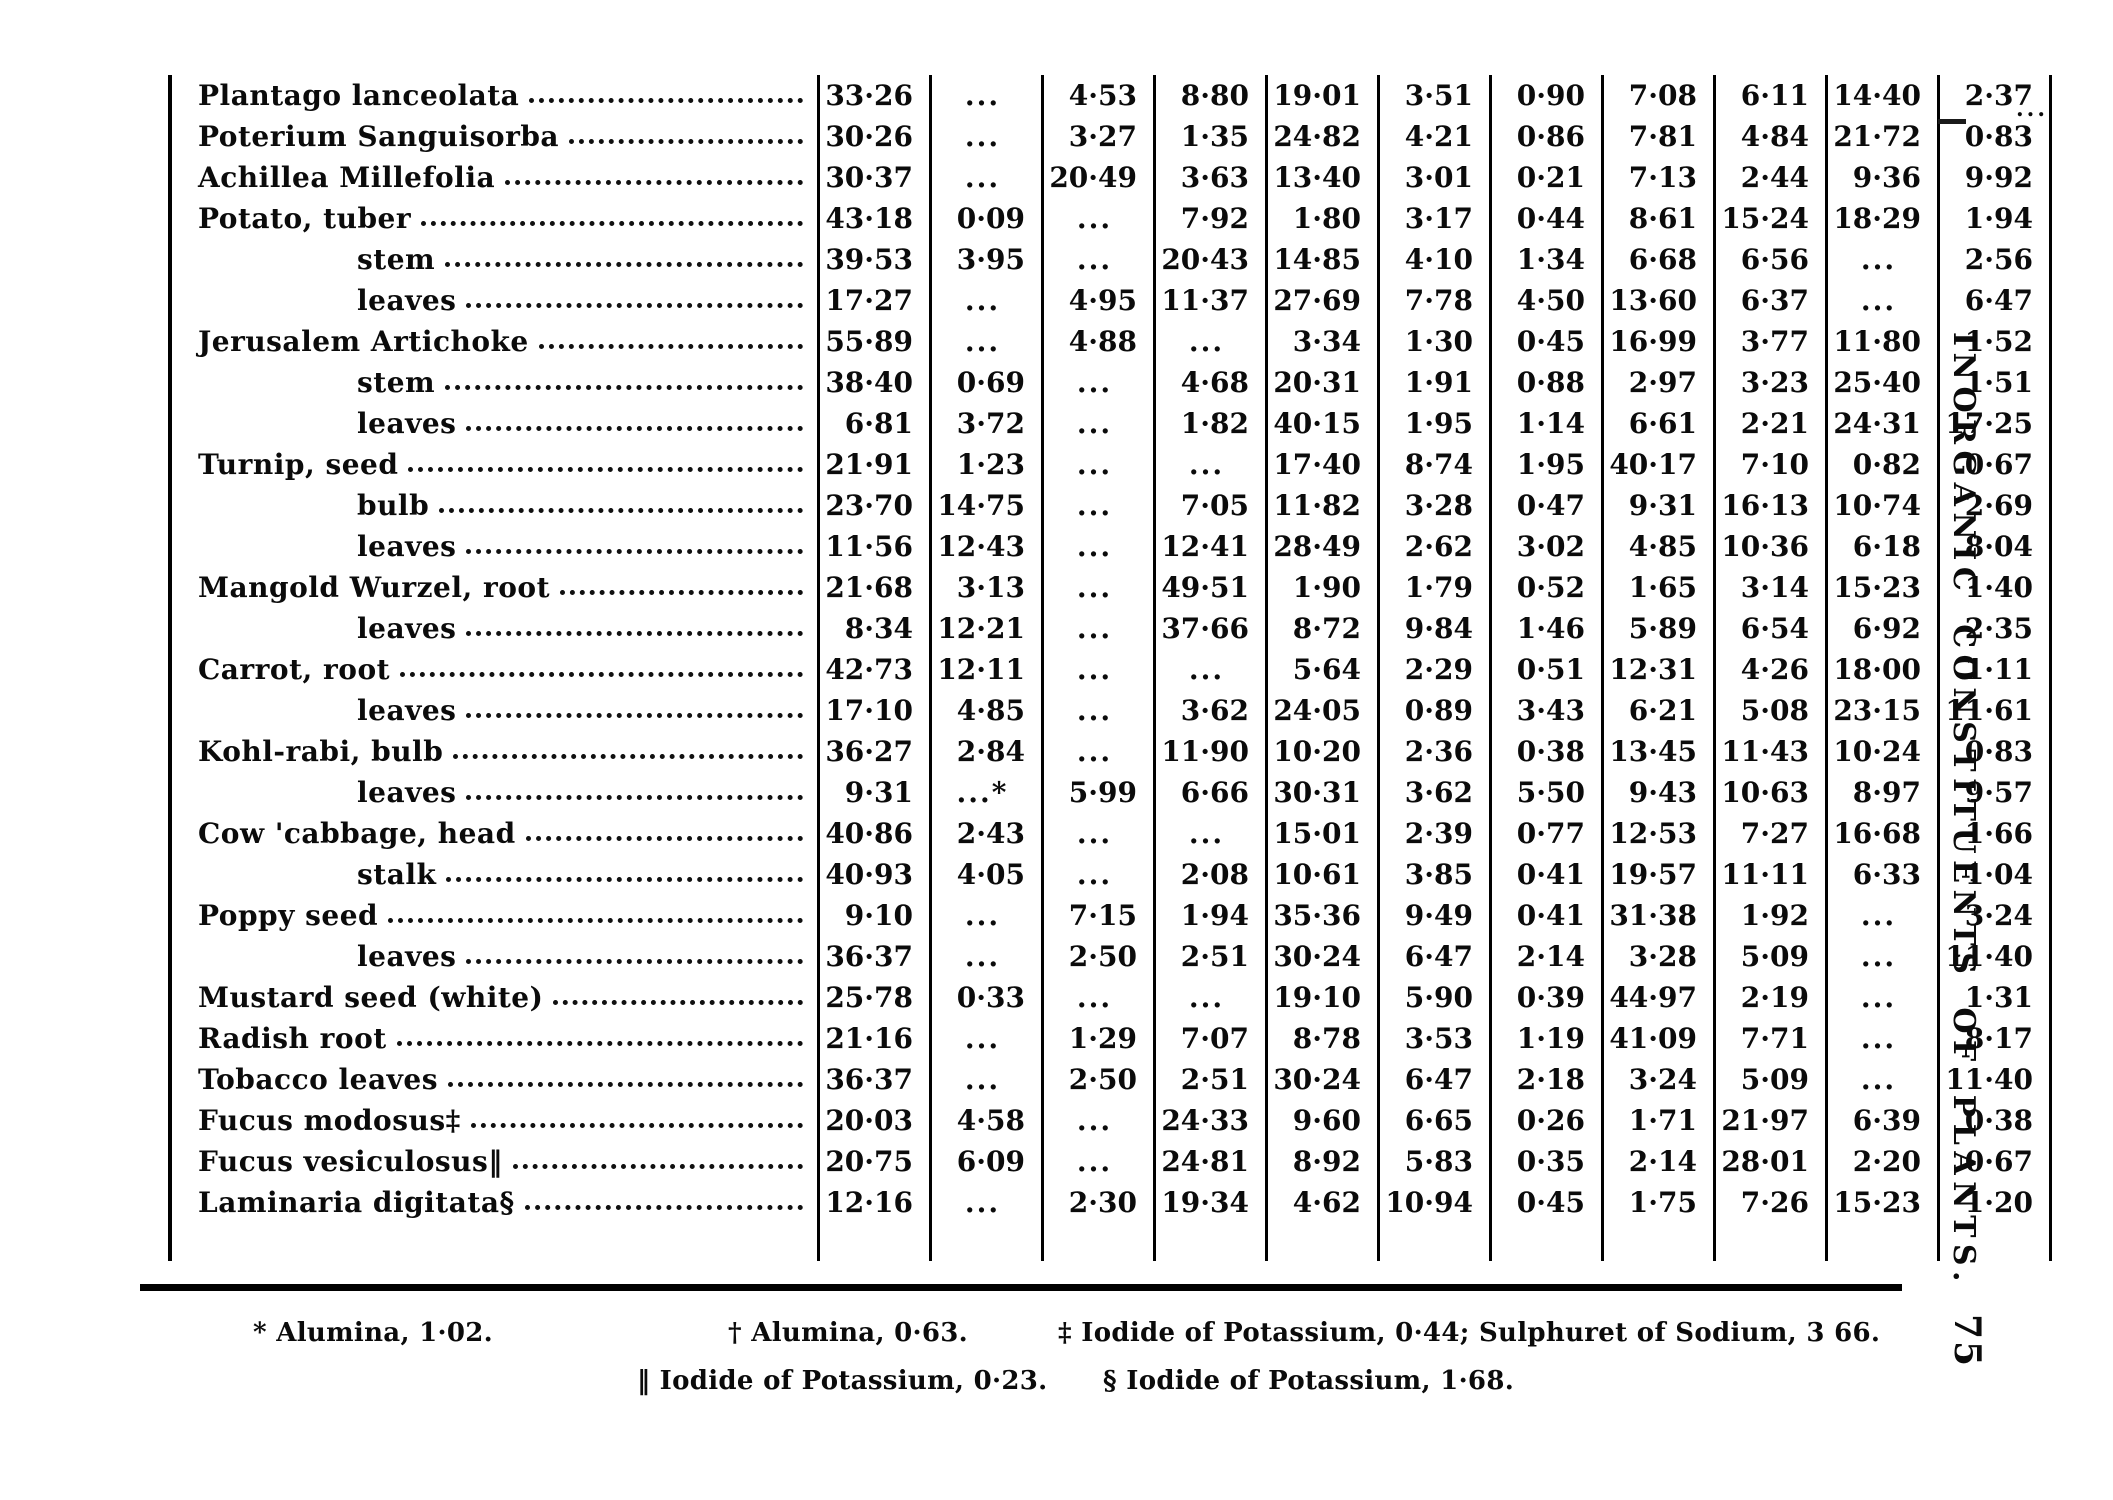 The height and width of the screenshot is (1500, 2113). Describe the element at coordinates (1546, 628) in the screenshot. I see `value-cell: 1·46` at that location.